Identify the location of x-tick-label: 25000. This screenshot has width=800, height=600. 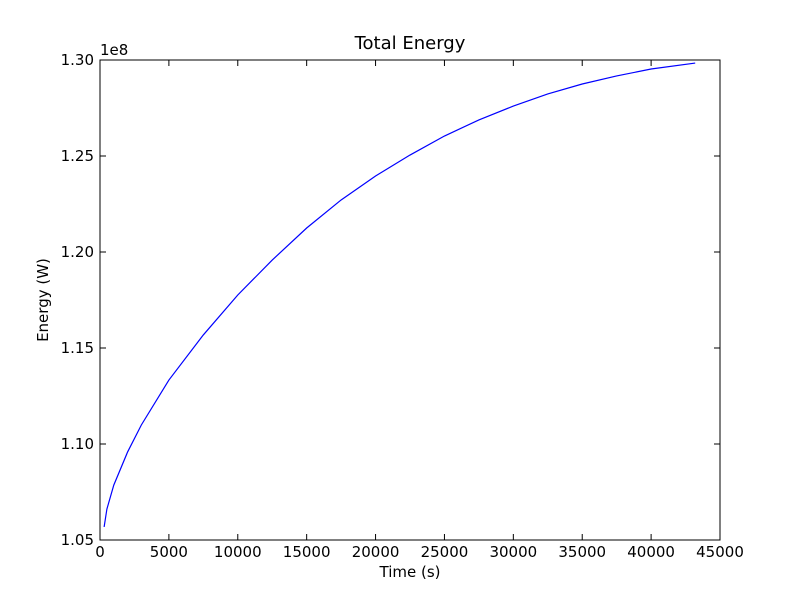
(445, 552).